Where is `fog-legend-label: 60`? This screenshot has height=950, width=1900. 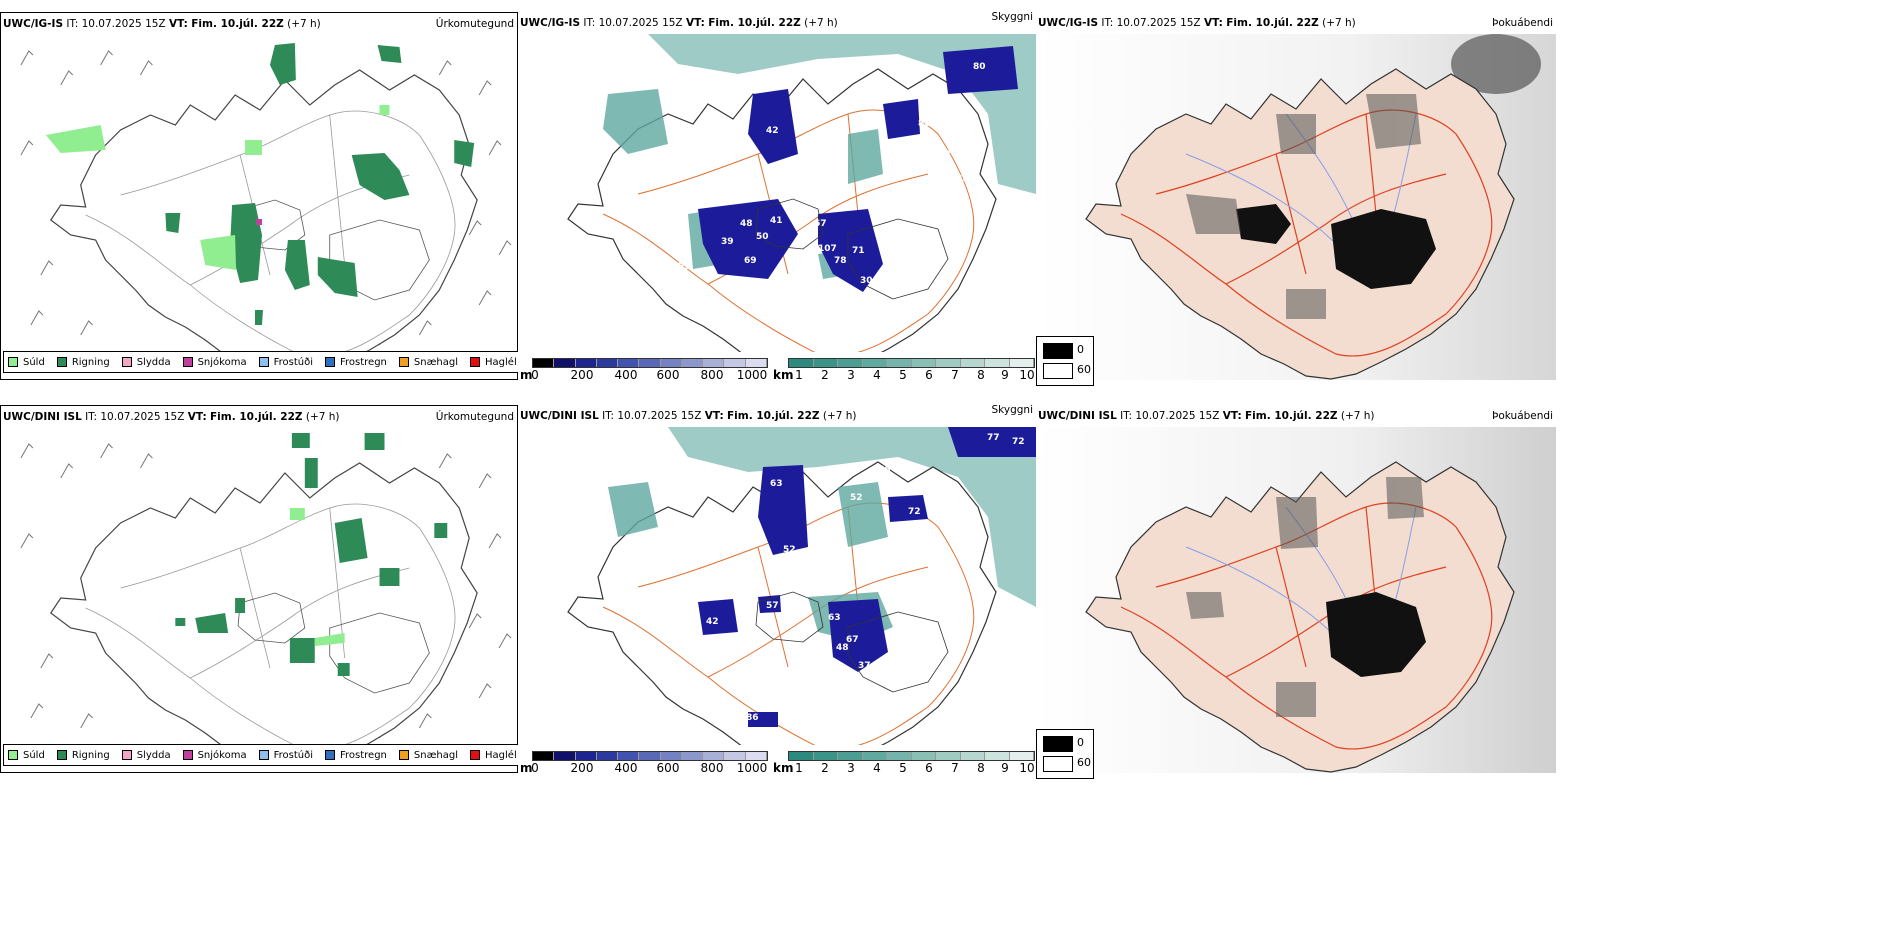 fog-legend-label: 60 is located at coordinates (1084, 369).